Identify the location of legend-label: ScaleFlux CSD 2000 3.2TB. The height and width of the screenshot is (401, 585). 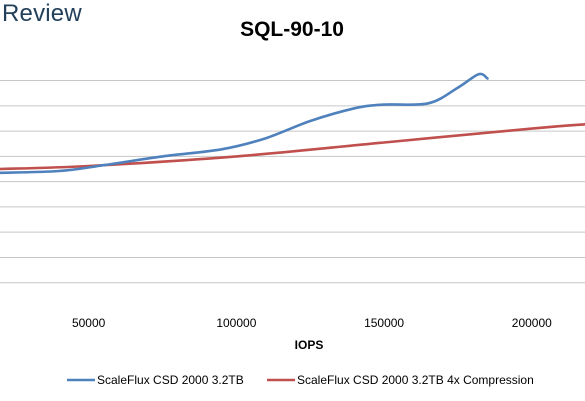
(170, 380).